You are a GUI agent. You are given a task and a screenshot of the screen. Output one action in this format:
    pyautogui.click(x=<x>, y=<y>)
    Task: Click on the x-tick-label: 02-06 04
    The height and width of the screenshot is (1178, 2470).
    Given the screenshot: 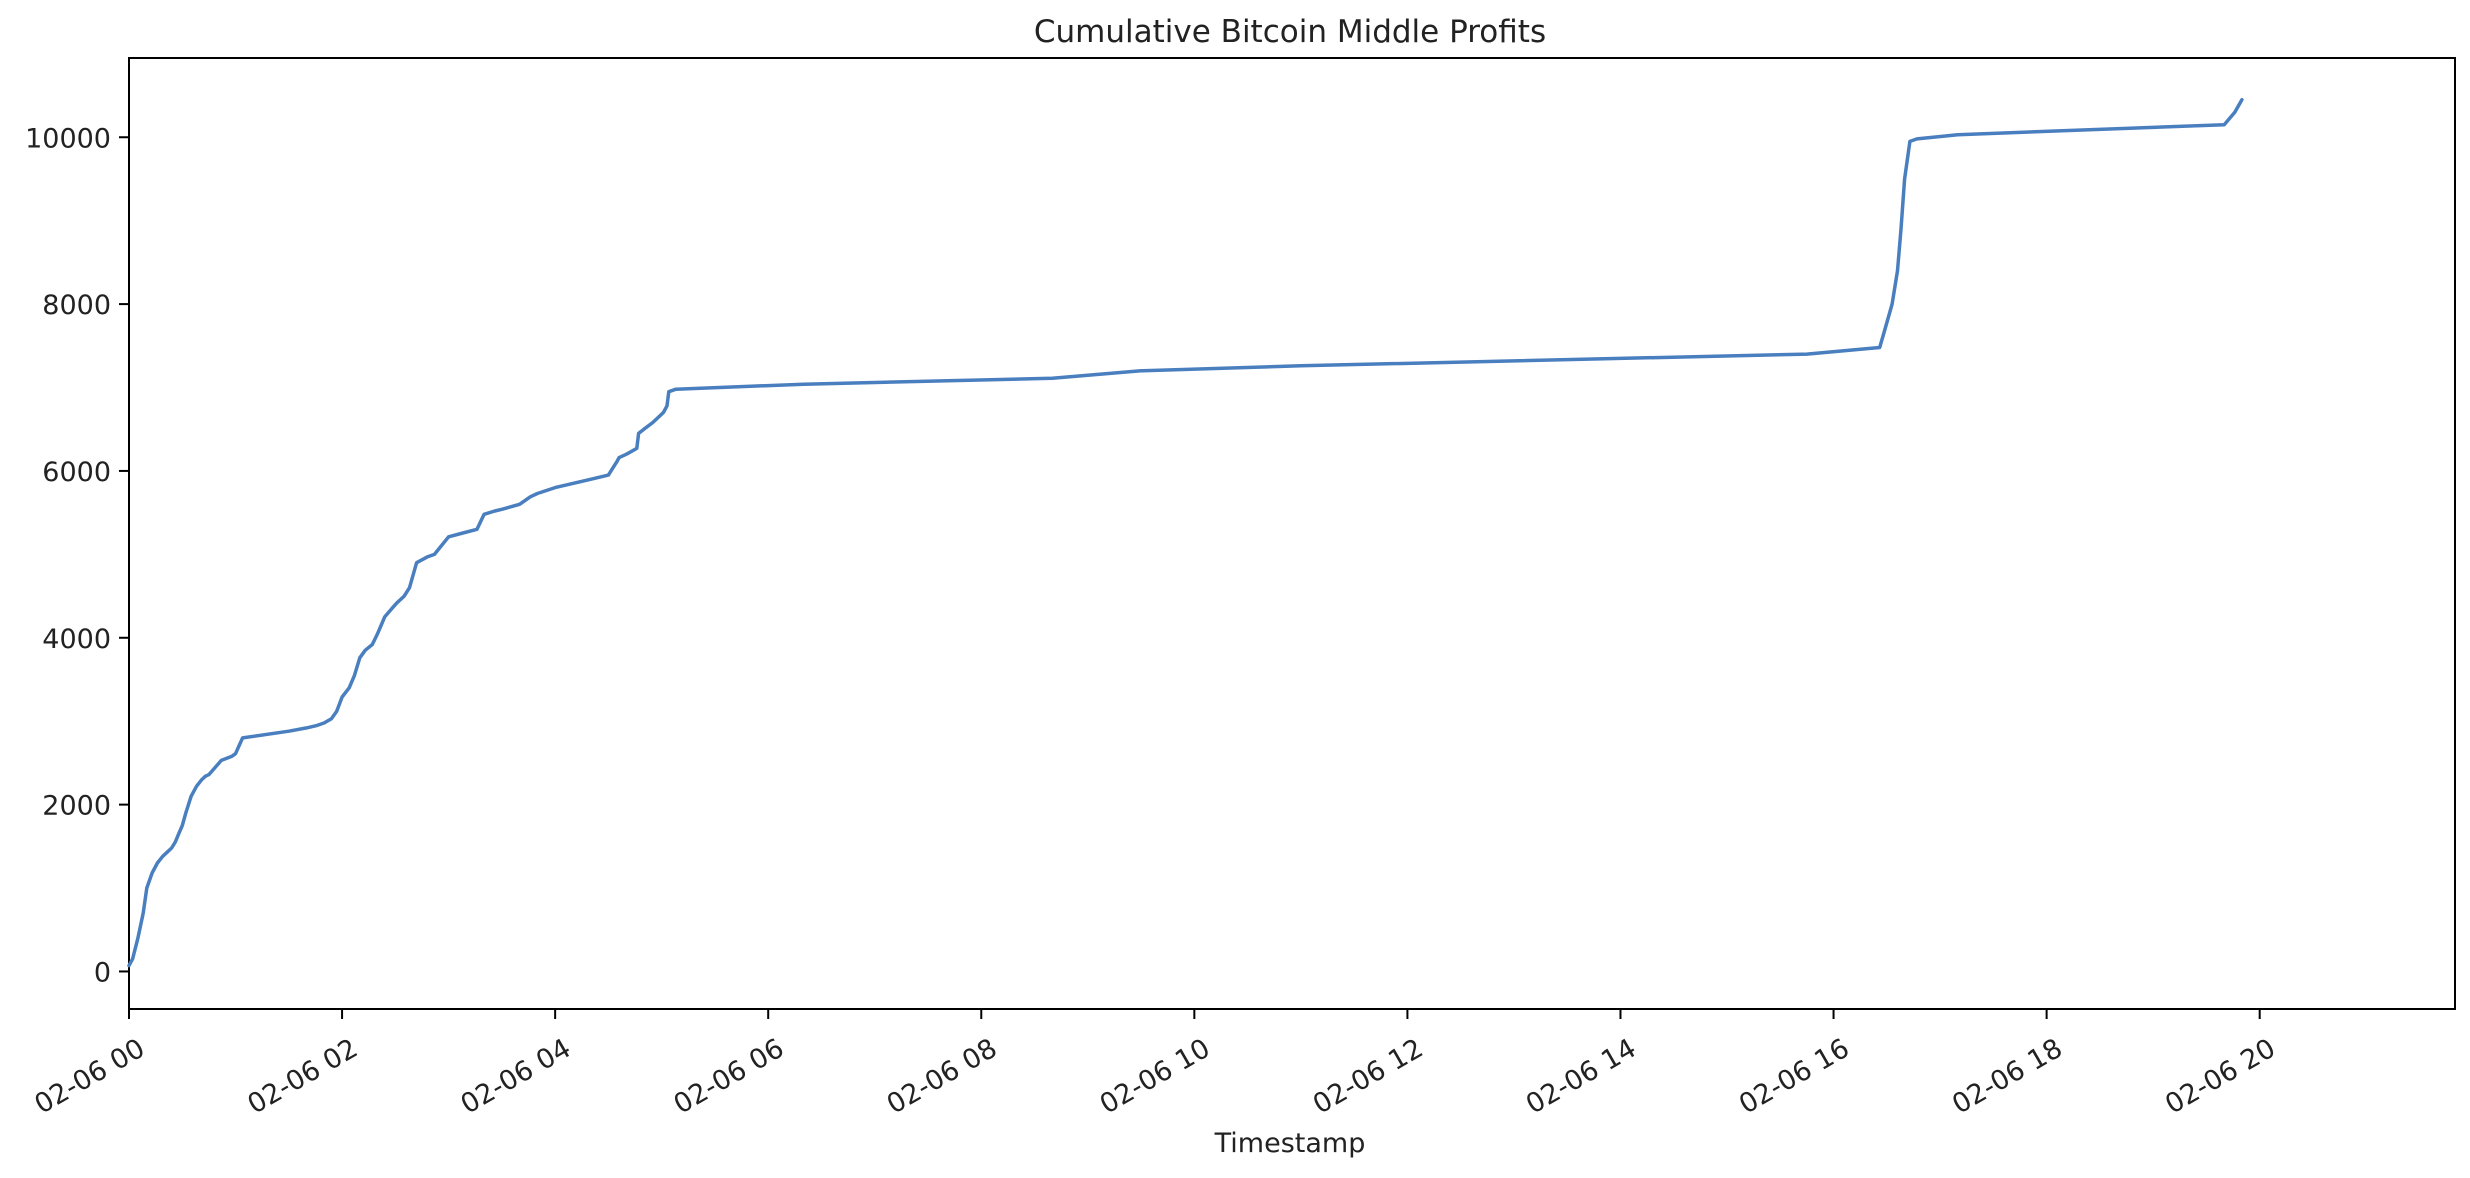 What is the action you would take?
    pyautogui.click(x=516, y=1077)
    